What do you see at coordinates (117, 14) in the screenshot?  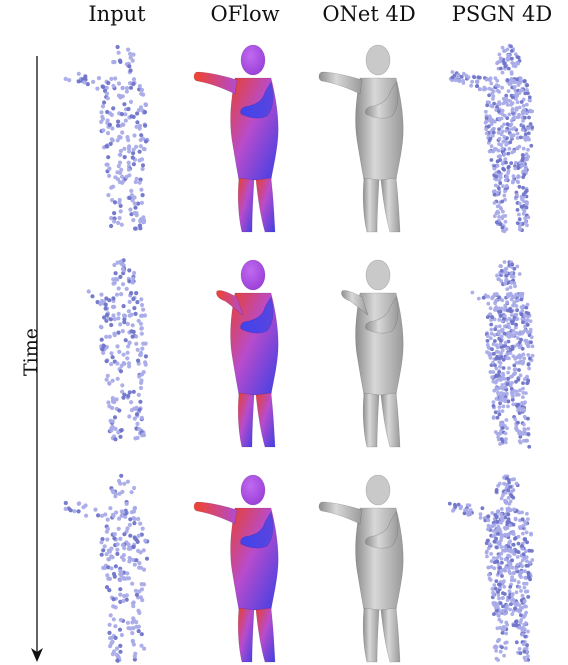 I see `column-title-input: Input` at bounding box center [117, 14].